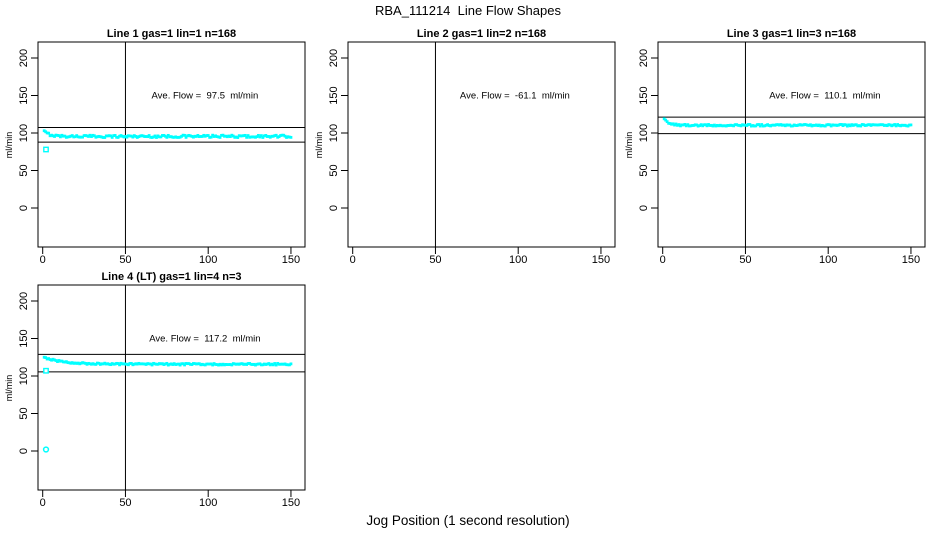  Describe the element at coordinates (334, 95) in the screenshot. I see `y-tick-label: 150` at that location.